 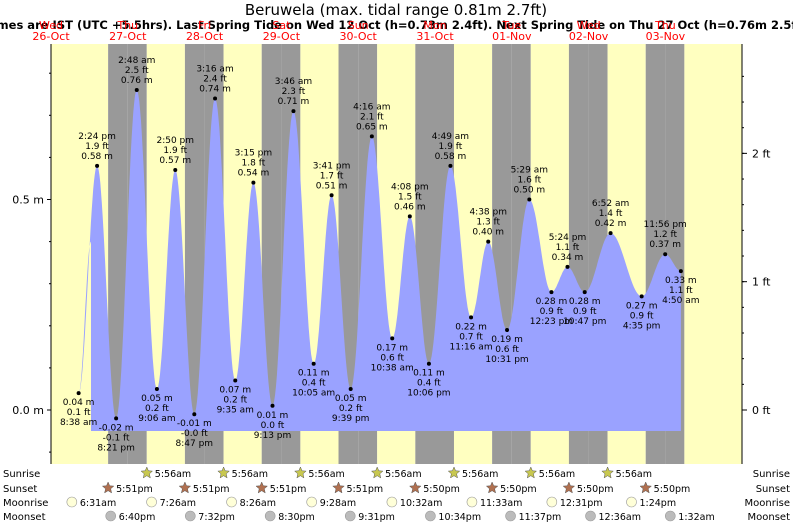 I want to click on tide-height-m: 0.28 m, so click(x=585, y=302).